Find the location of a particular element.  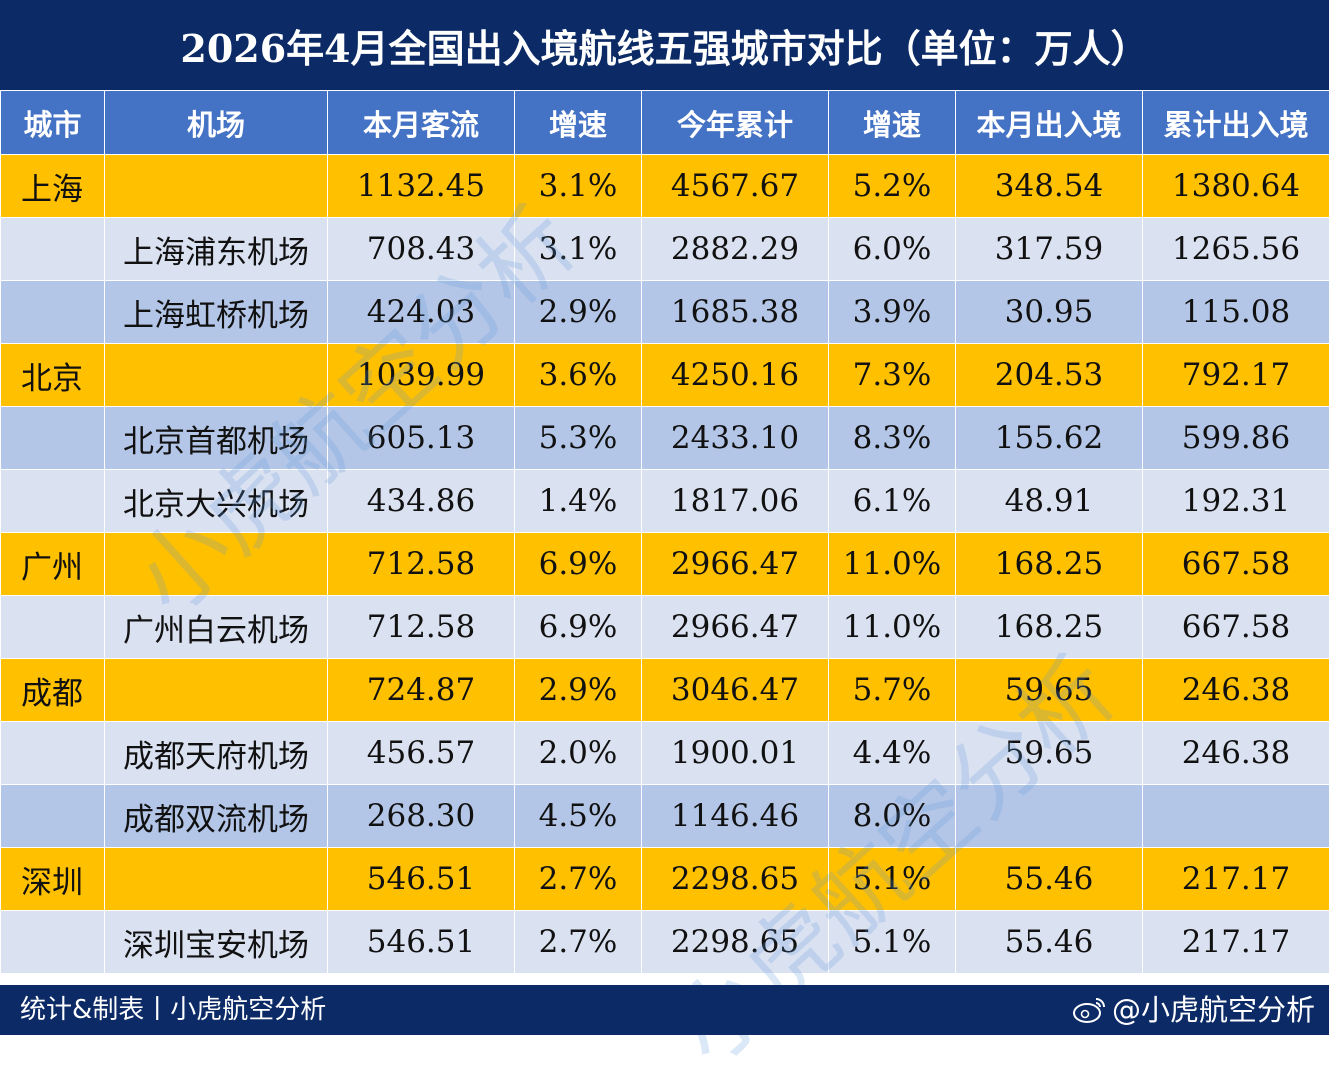

cell-growth: 3.1% is located at coordinates (578, 249).